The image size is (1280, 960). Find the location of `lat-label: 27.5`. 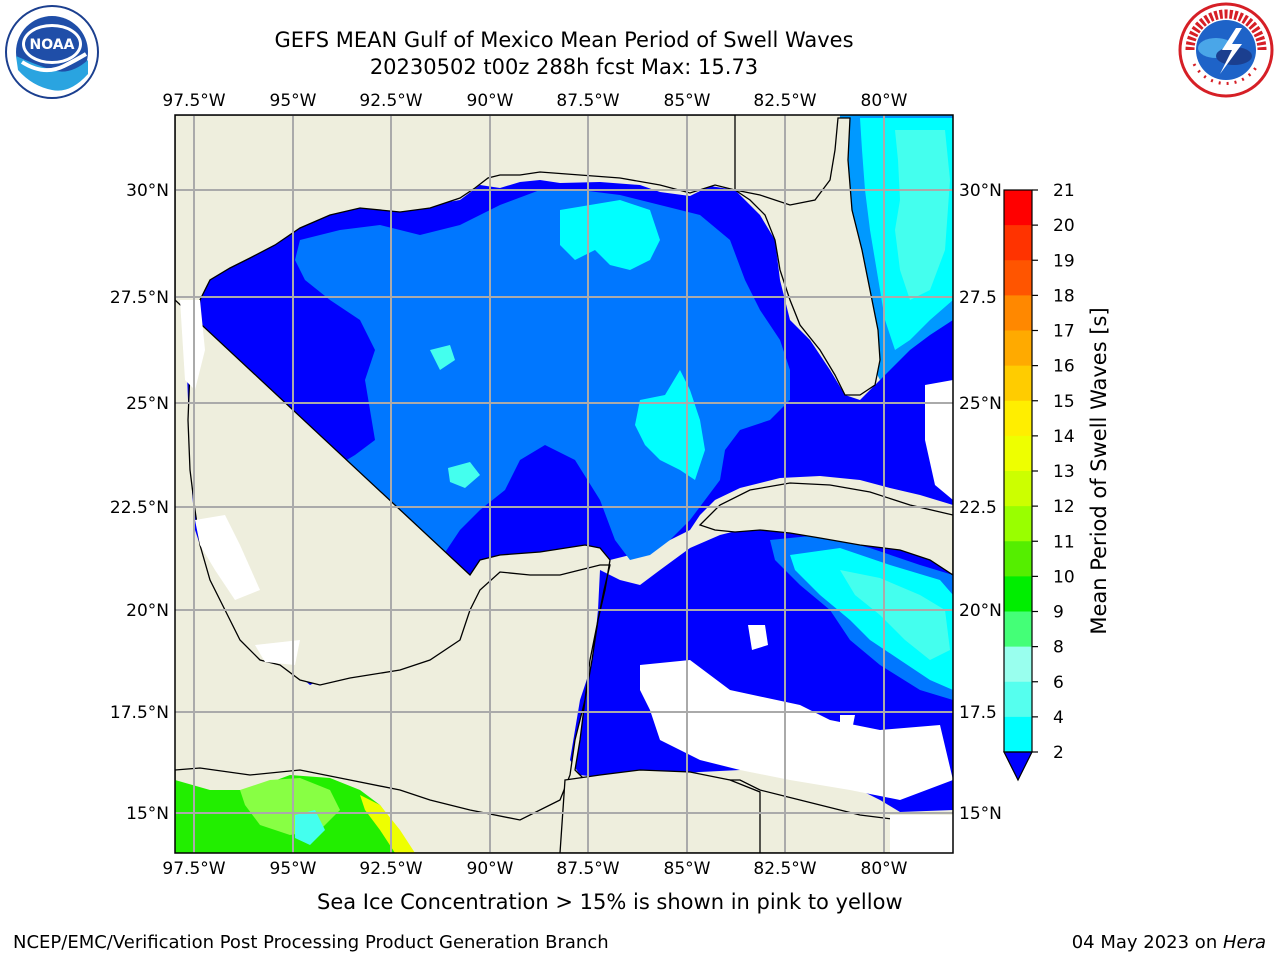

lat-label: 27.5 is located at coordinates (978, 298).